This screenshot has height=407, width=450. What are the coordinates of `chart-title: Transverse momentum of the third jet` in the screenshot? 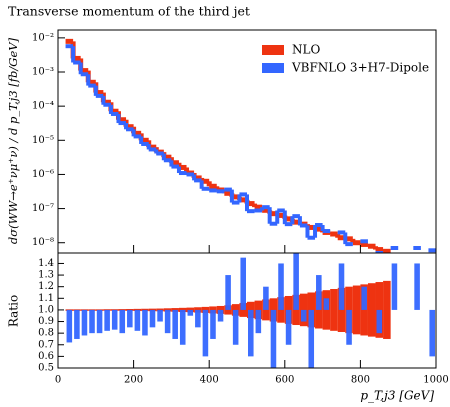 It's located at (129, 11).